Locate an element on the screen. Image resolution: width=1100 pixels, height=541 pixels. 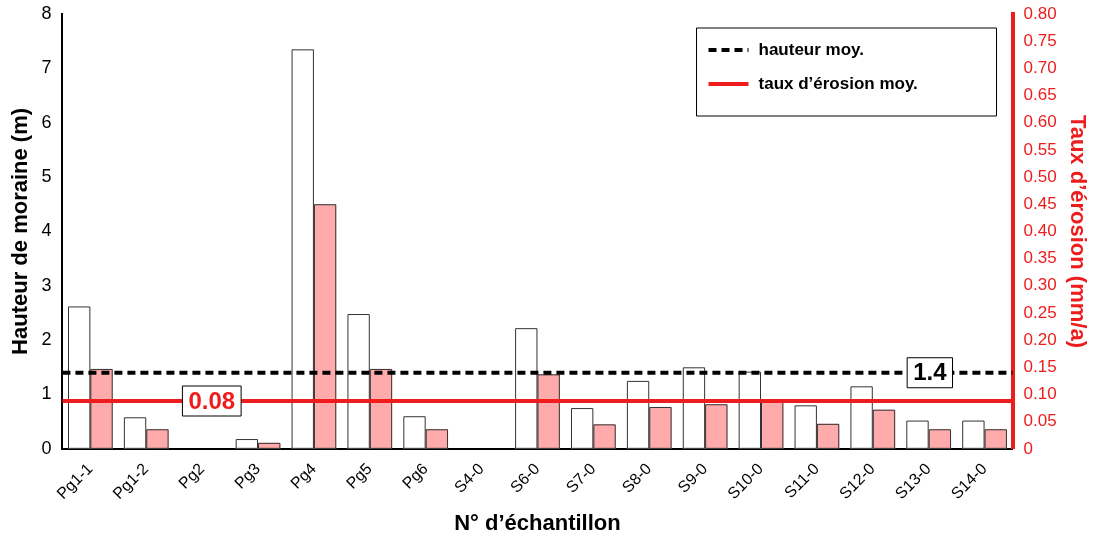
y2-axis-title: Taux d’érosion (mm/a) is located at coordinates (1078, 231).